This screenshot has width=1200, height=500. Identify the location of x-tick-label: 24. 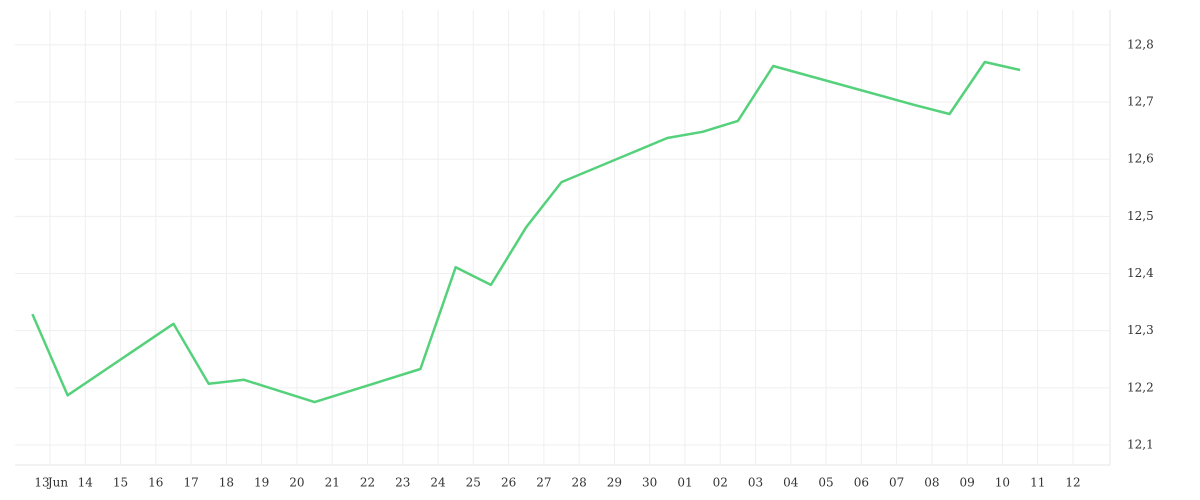
(438, 483).